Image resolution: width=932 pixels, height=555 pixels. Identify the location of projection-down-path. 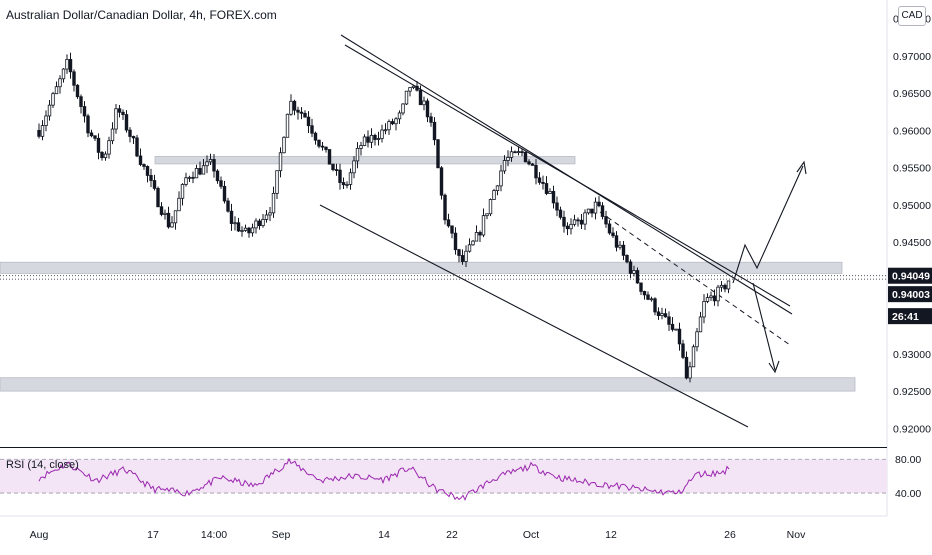
(764, 326).